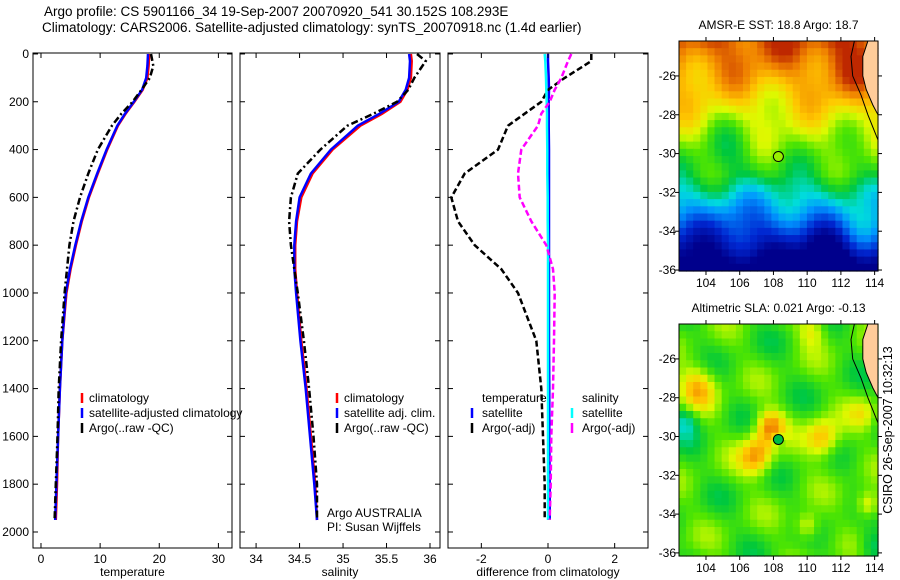 This screenshot has width=900, height=580. I want to click on bathymetry-contour, so click(864, 90).